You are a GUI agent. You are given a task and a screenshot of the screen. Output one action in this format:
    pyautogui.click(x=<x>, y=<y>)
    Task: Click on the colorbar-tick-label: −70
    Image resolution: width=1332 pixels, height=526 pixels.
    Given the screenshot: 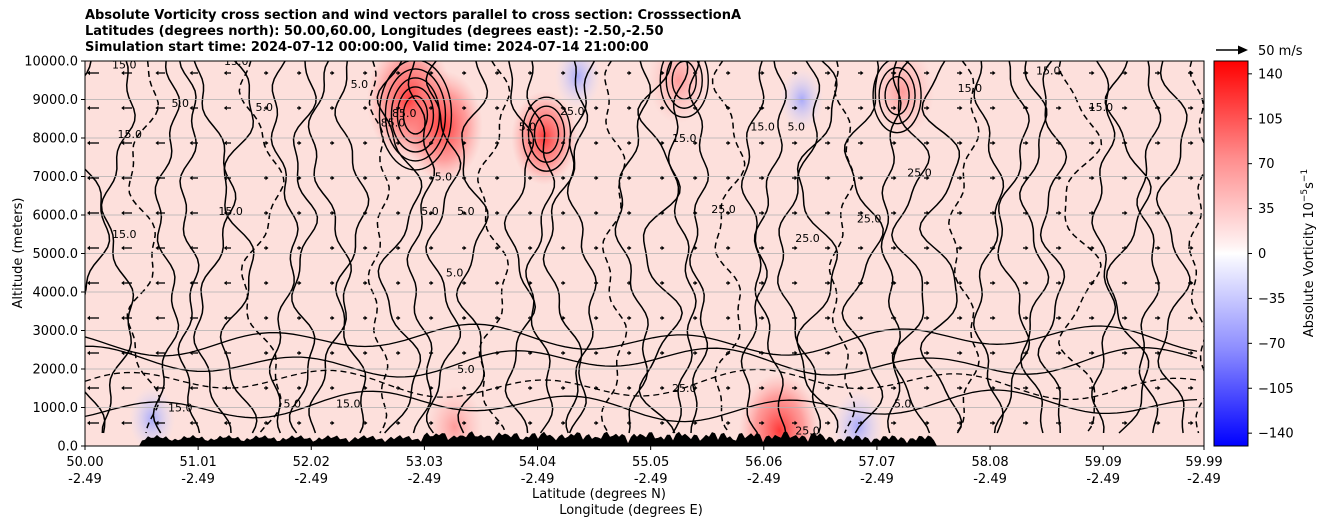 What is the action you would take?
    pyautogui.click(x=1271, y=344)
    